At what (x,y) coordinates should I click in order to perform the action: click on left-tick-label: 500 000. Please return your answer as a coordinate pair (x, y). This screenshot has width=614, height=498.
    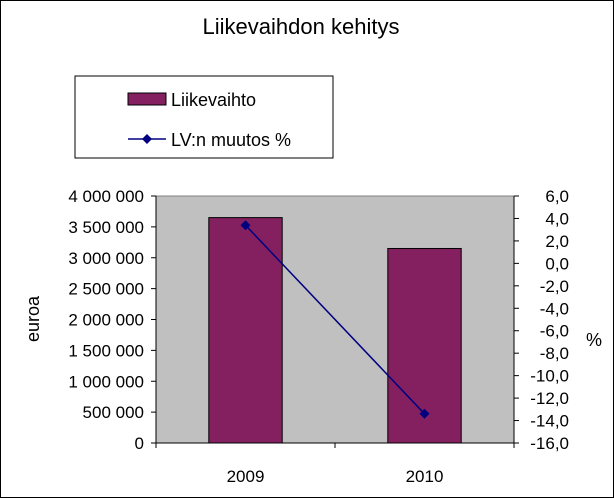
    Looking at the image, I should click on (113, 412).